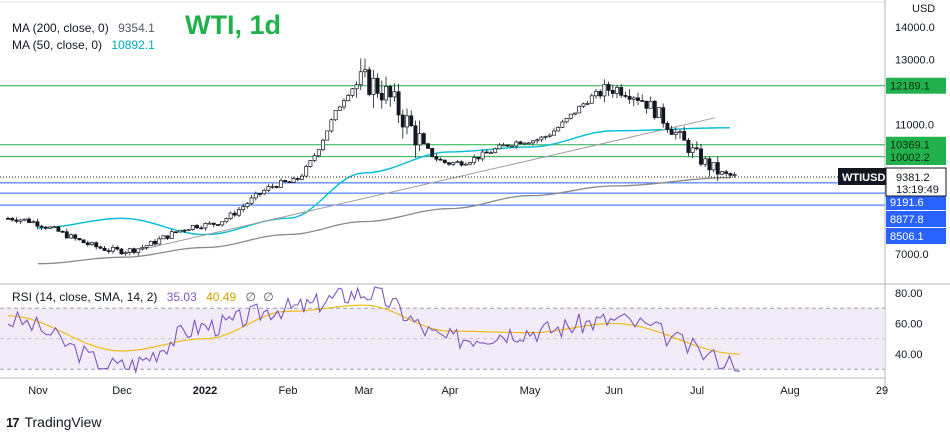 Image resolution: width=950 pixels, height=435 pixels. Describe the element at coordinates (907, 237) in the screenshot. I see `level-badge-label: 8506.1` at that location.